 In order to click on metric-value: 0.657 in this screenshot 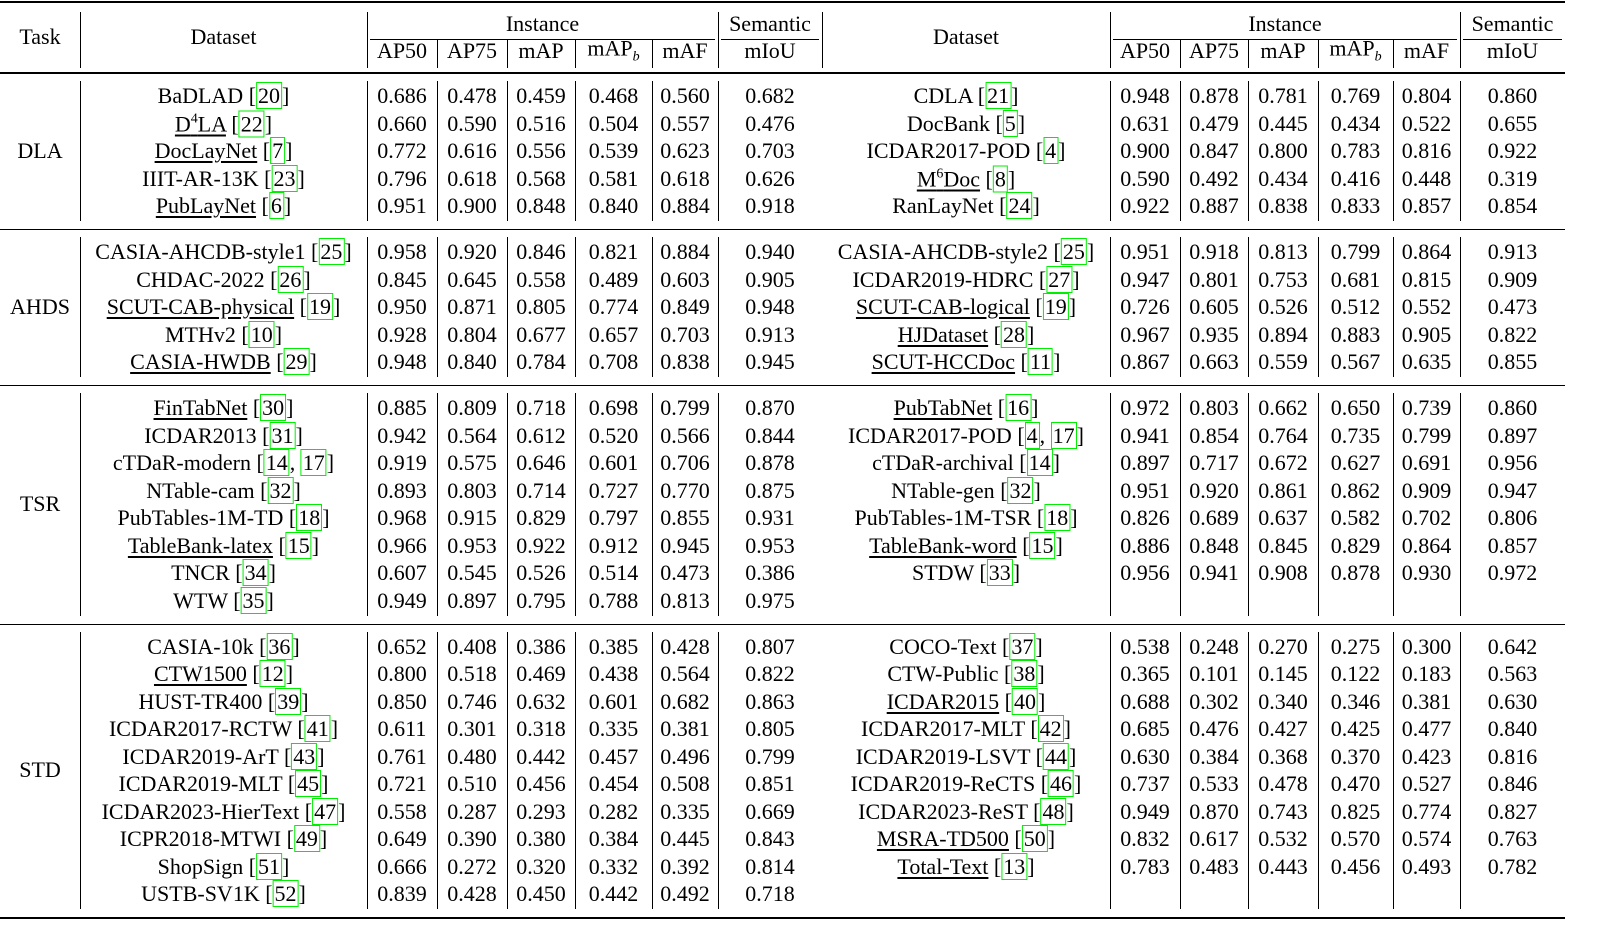, I will do `click(613, 334)`.